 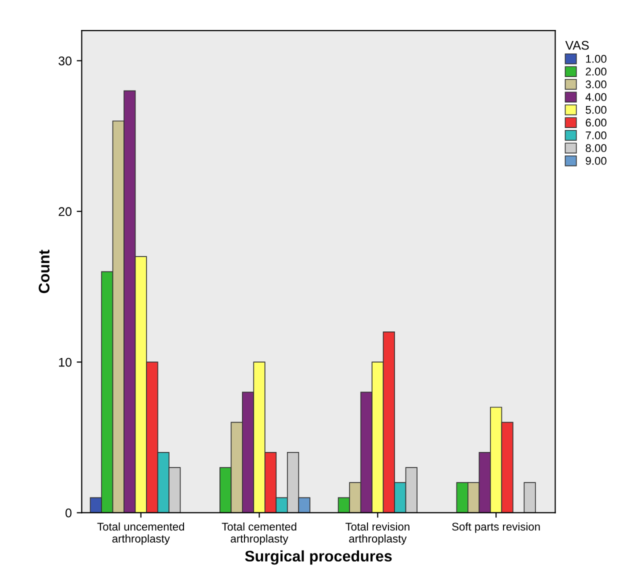 I want to click on y-tick-label: 0, so click(x=69, y=513).